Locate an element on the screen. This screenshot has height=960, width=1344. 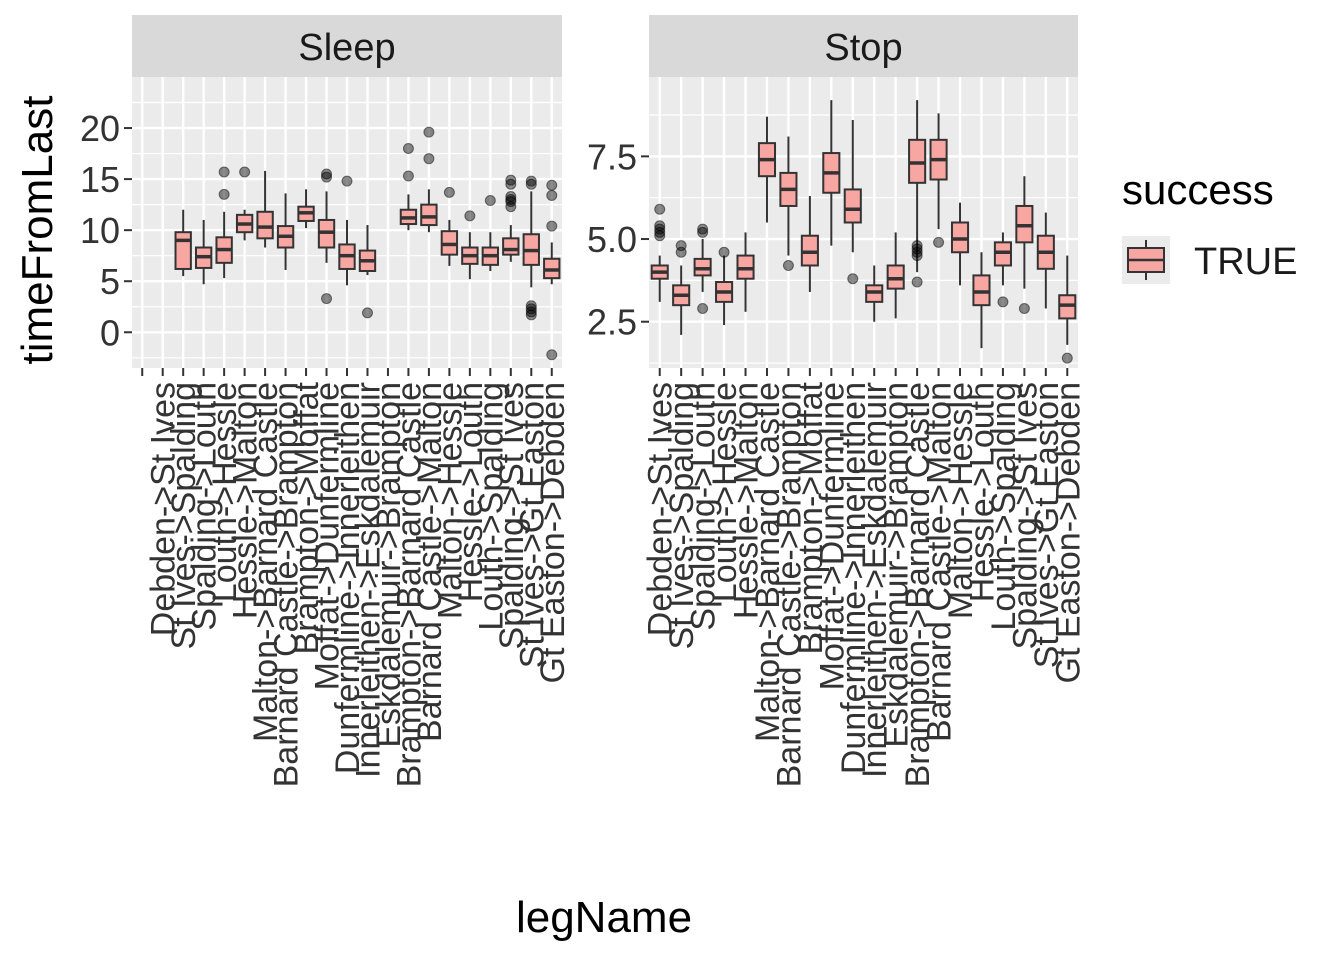
x-tick-label: St Ives->Gt Easton is located at coordinates (1047, 525).